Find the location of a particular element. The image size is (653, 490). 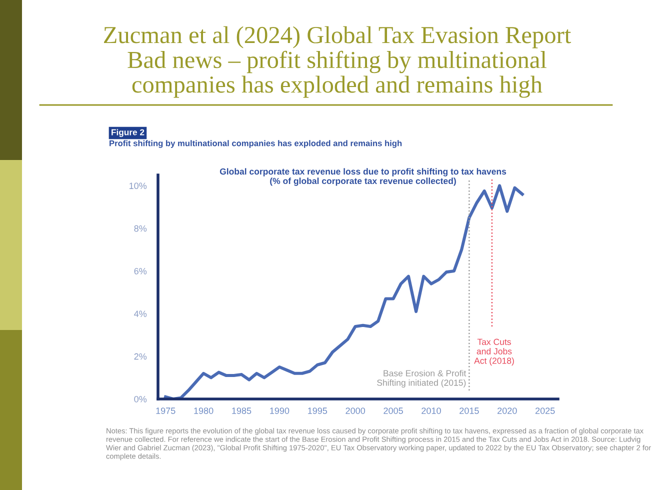

y-tick-label: 8% is located at coordinates (140, 228).